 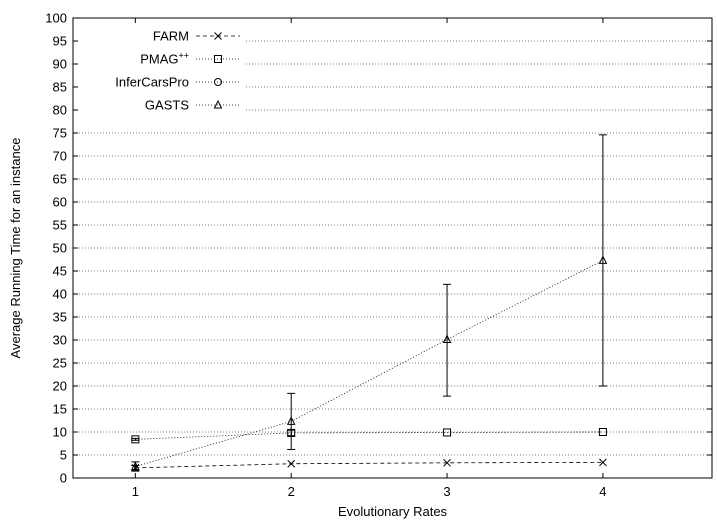 I want to click on y-tick-label: 95, so click(x=60, y=41).